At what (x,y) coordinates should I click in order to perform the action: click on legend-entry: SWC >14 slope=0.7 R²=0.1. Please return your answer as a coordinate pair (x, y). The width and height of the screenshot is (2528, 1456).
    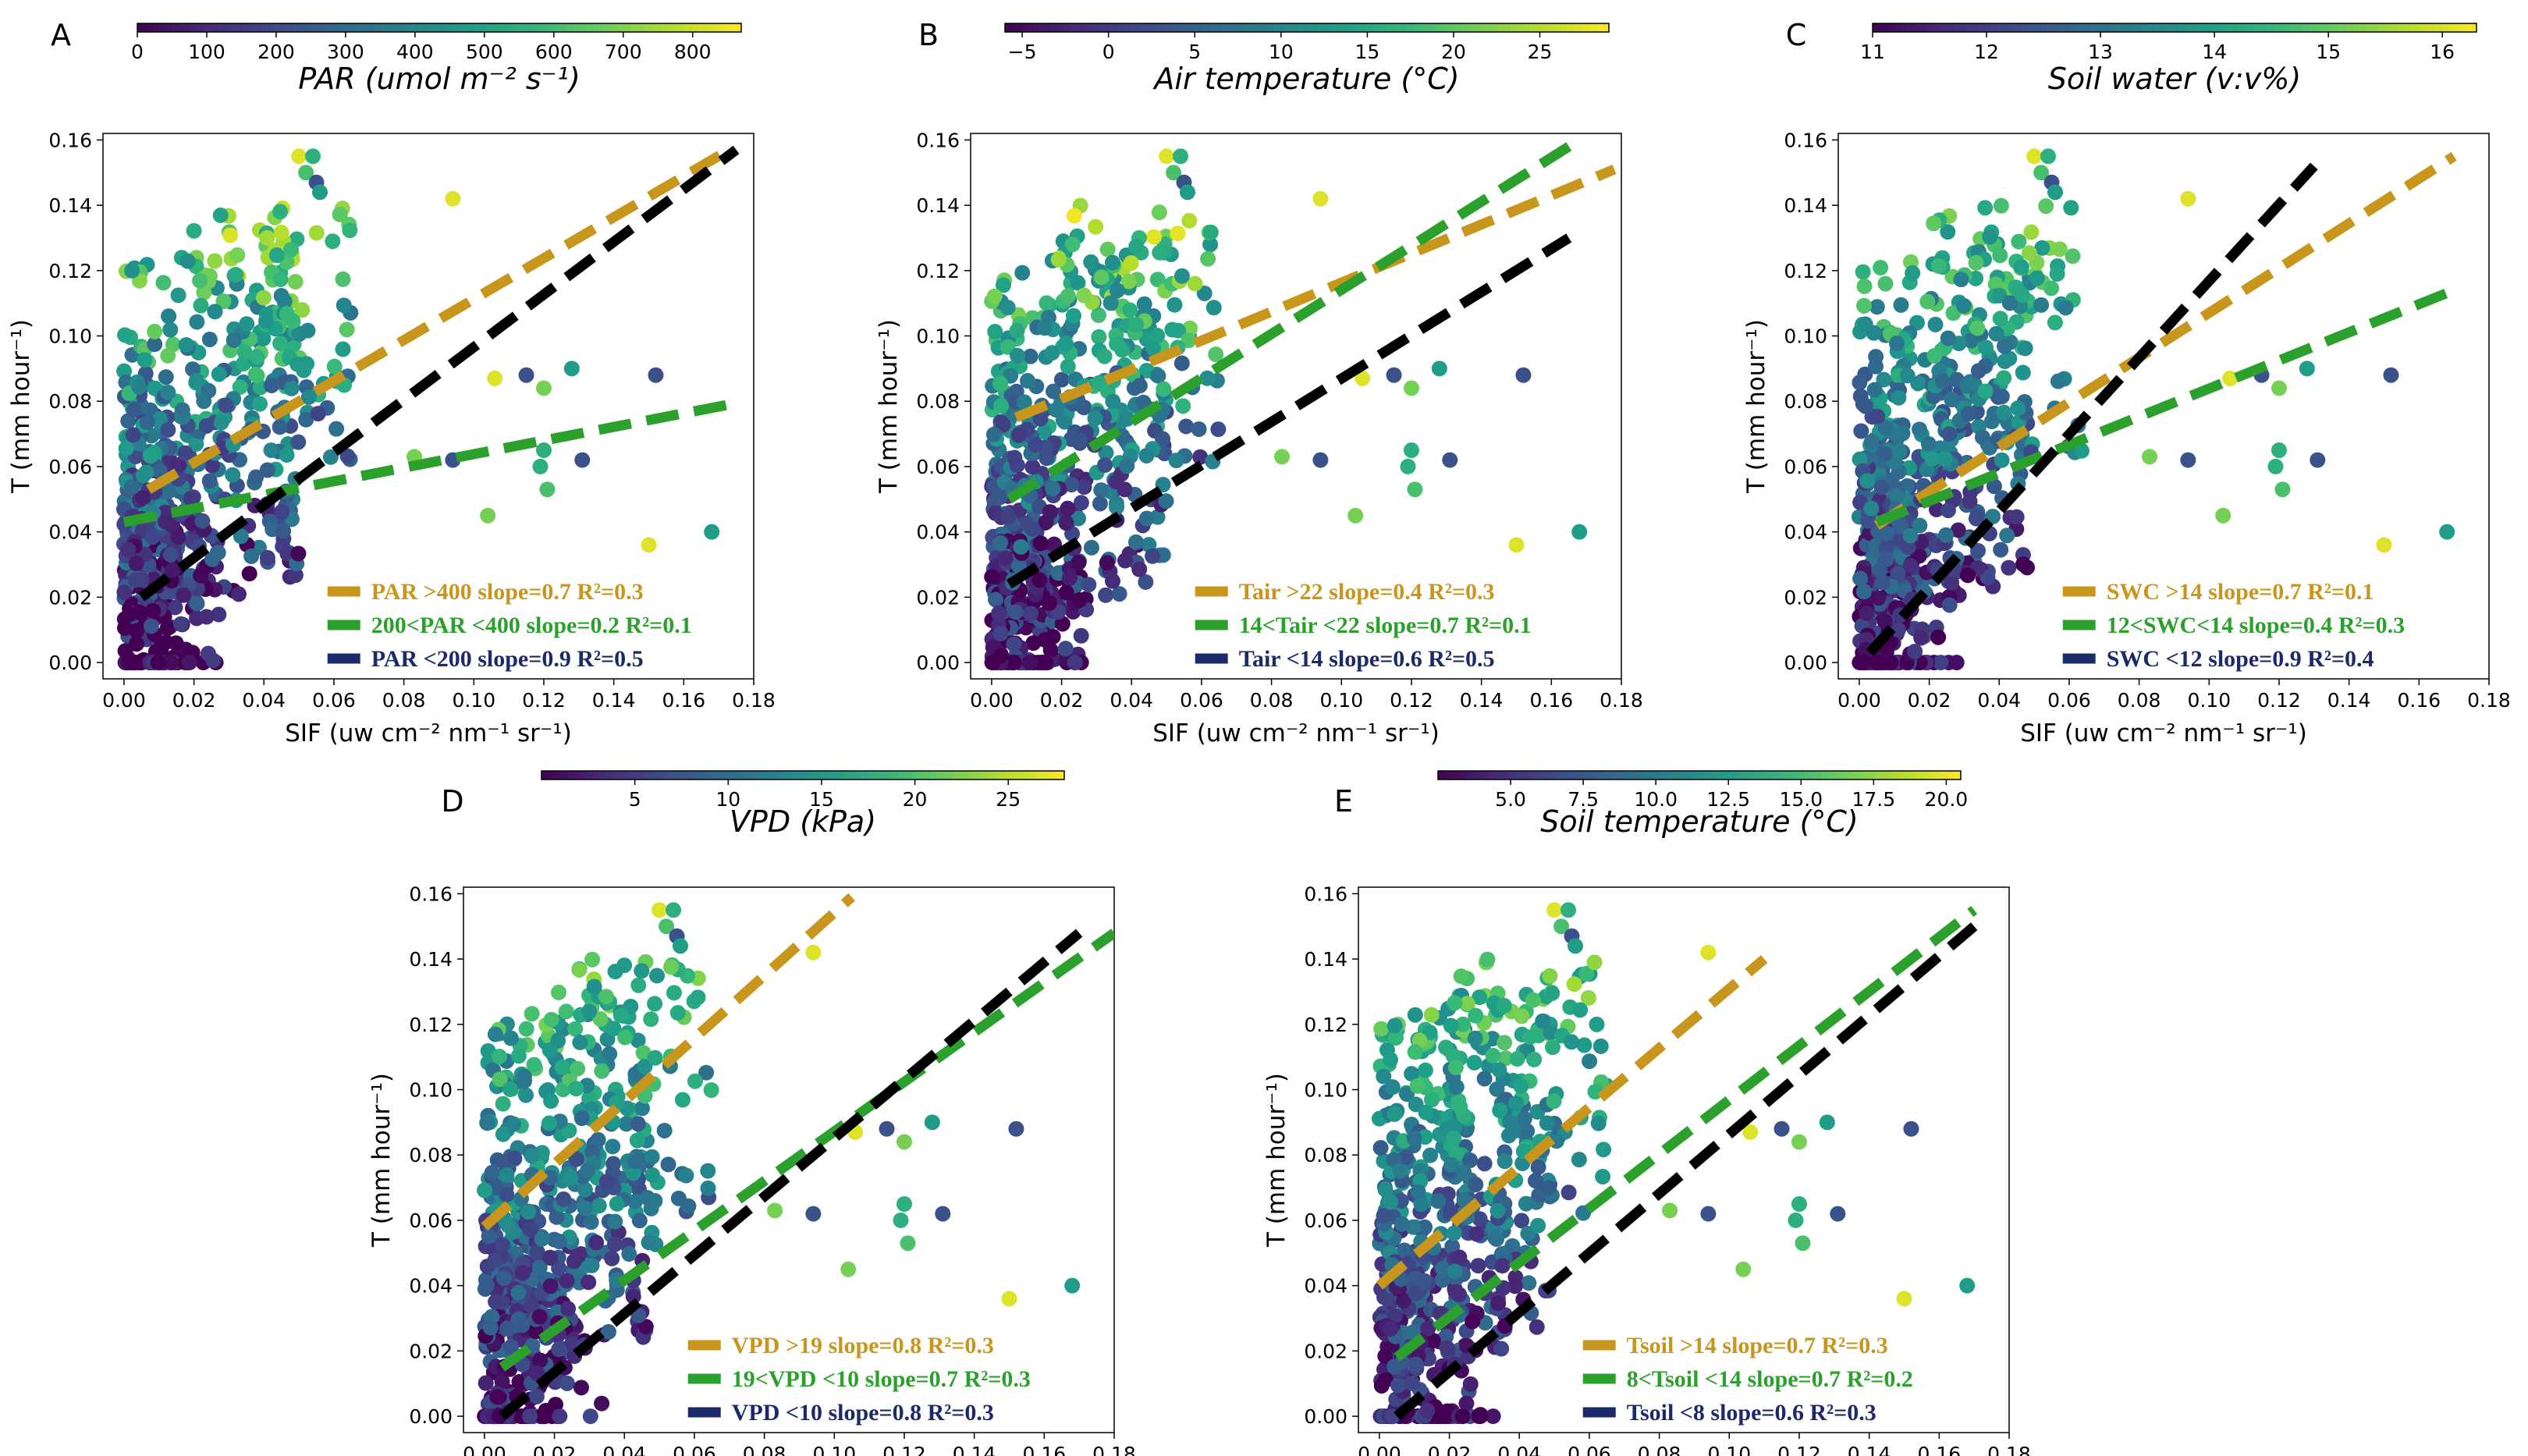
    Looking at the image, I should click on (2240, 592).